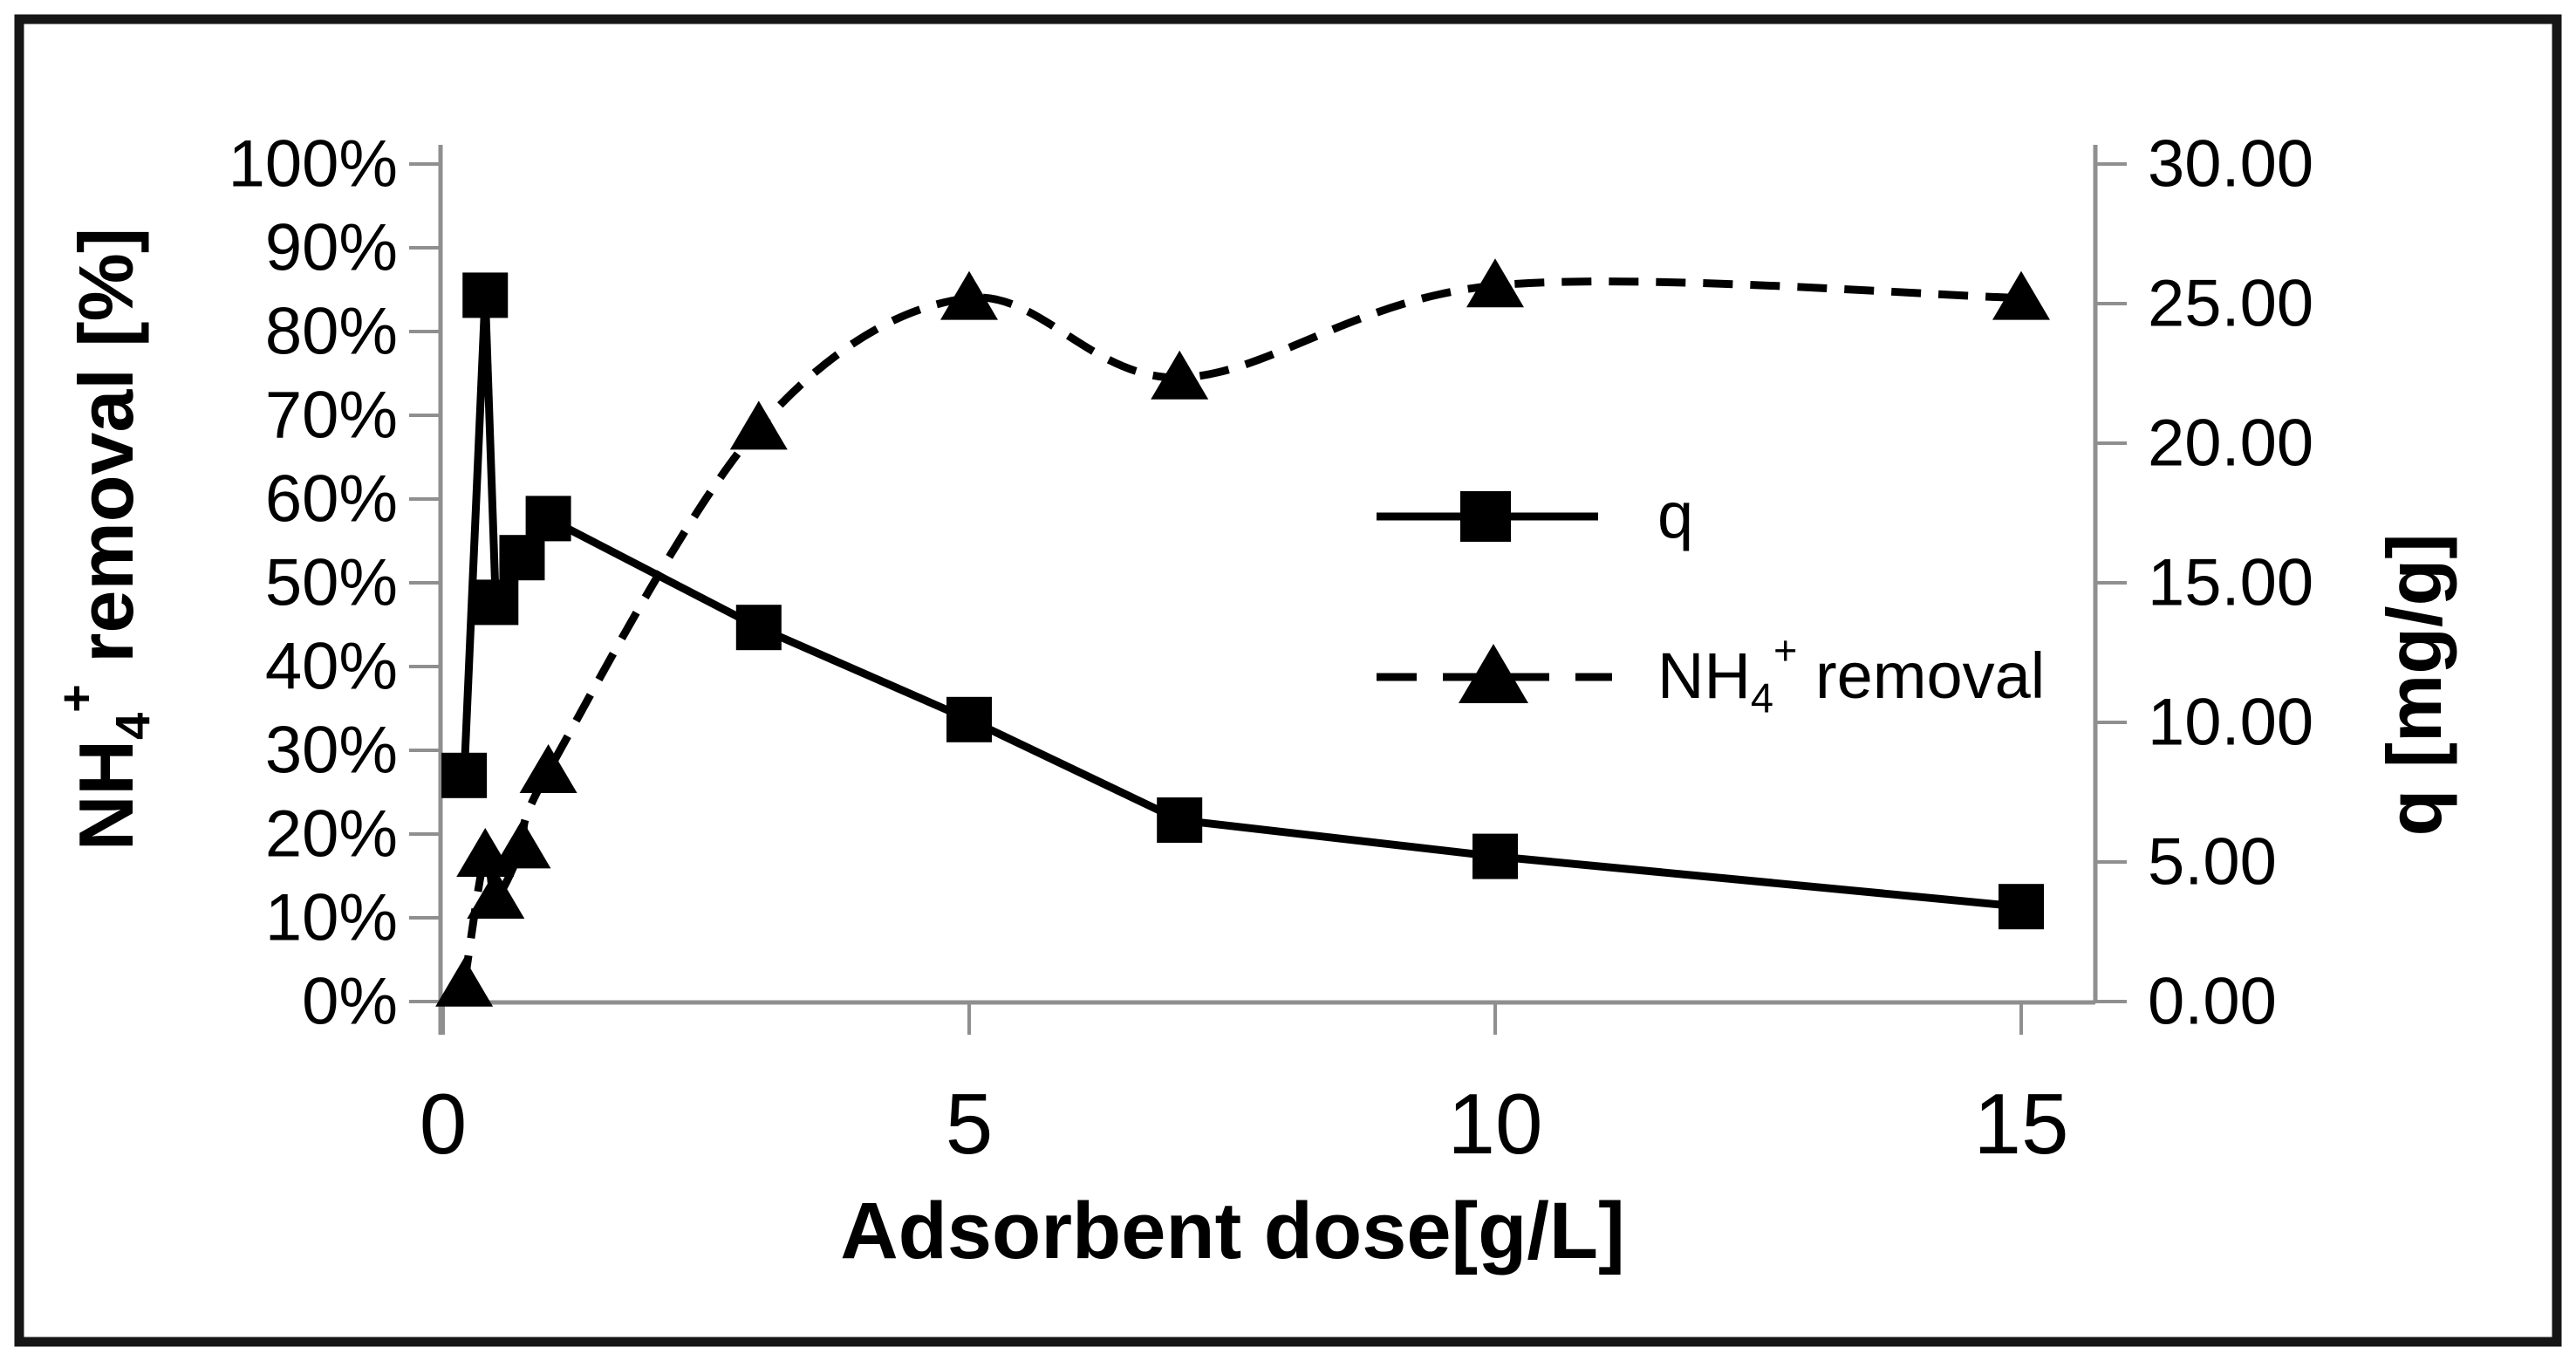 The image size is (2576, 1361). Describe the element at coordinates (970, 1124) in the screenshot. I see `x-tick-label: 5` at that location.